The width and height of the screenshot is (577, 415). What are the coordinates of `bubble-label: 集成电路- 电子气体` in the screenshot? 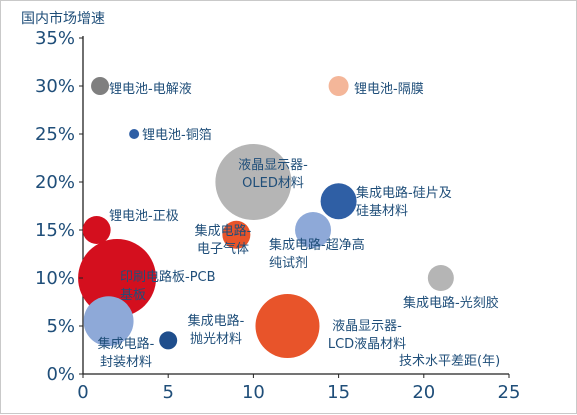 It's located at (223, 240).